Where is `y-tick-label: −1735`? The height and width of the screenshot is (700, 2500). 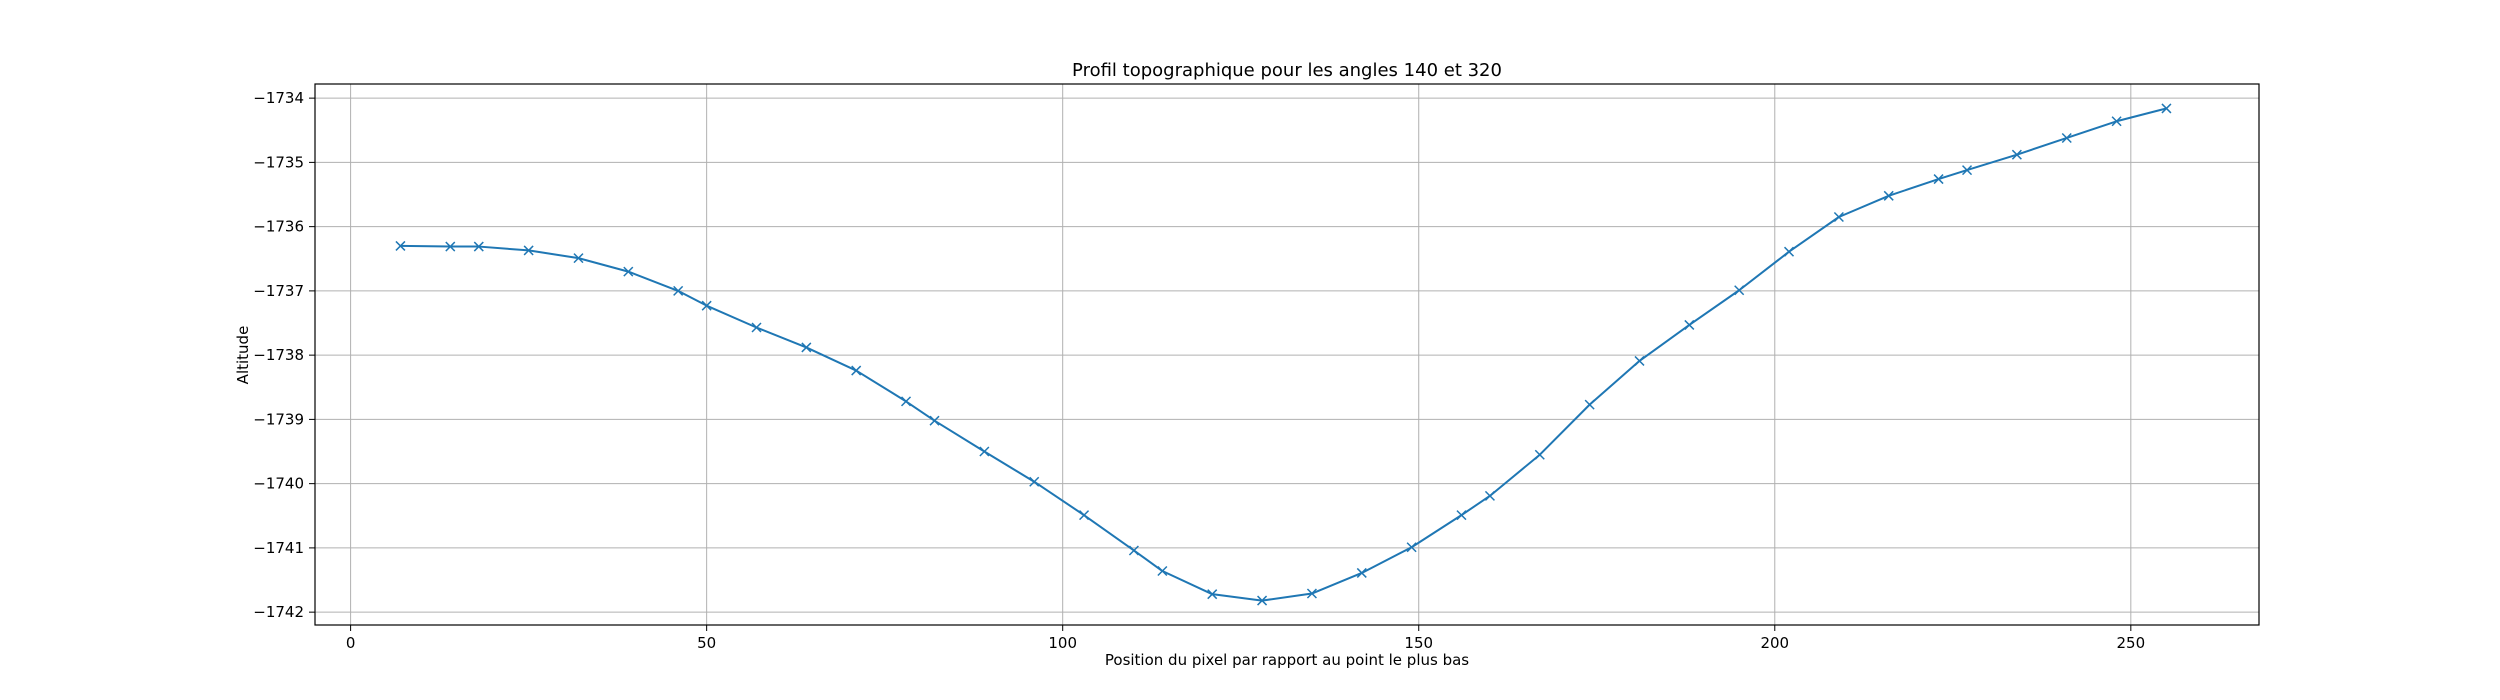 y-tick-label: −1735 is located at coordinates (278, 162).